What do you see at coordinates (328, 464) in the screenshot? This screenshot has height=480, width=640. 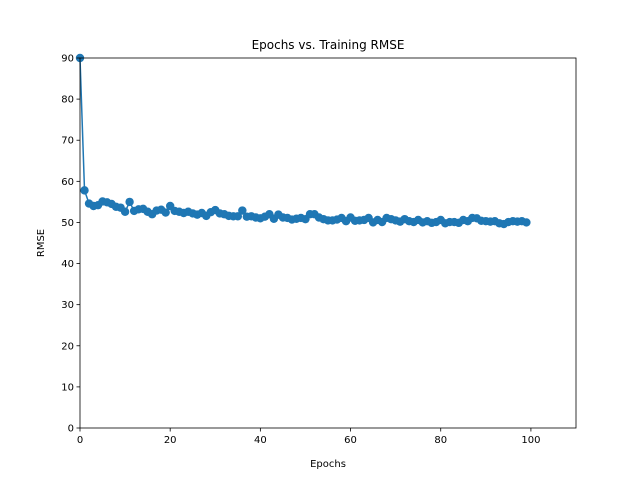 I see `x-axis-label: Epochs` at bounding box center [328, 464].